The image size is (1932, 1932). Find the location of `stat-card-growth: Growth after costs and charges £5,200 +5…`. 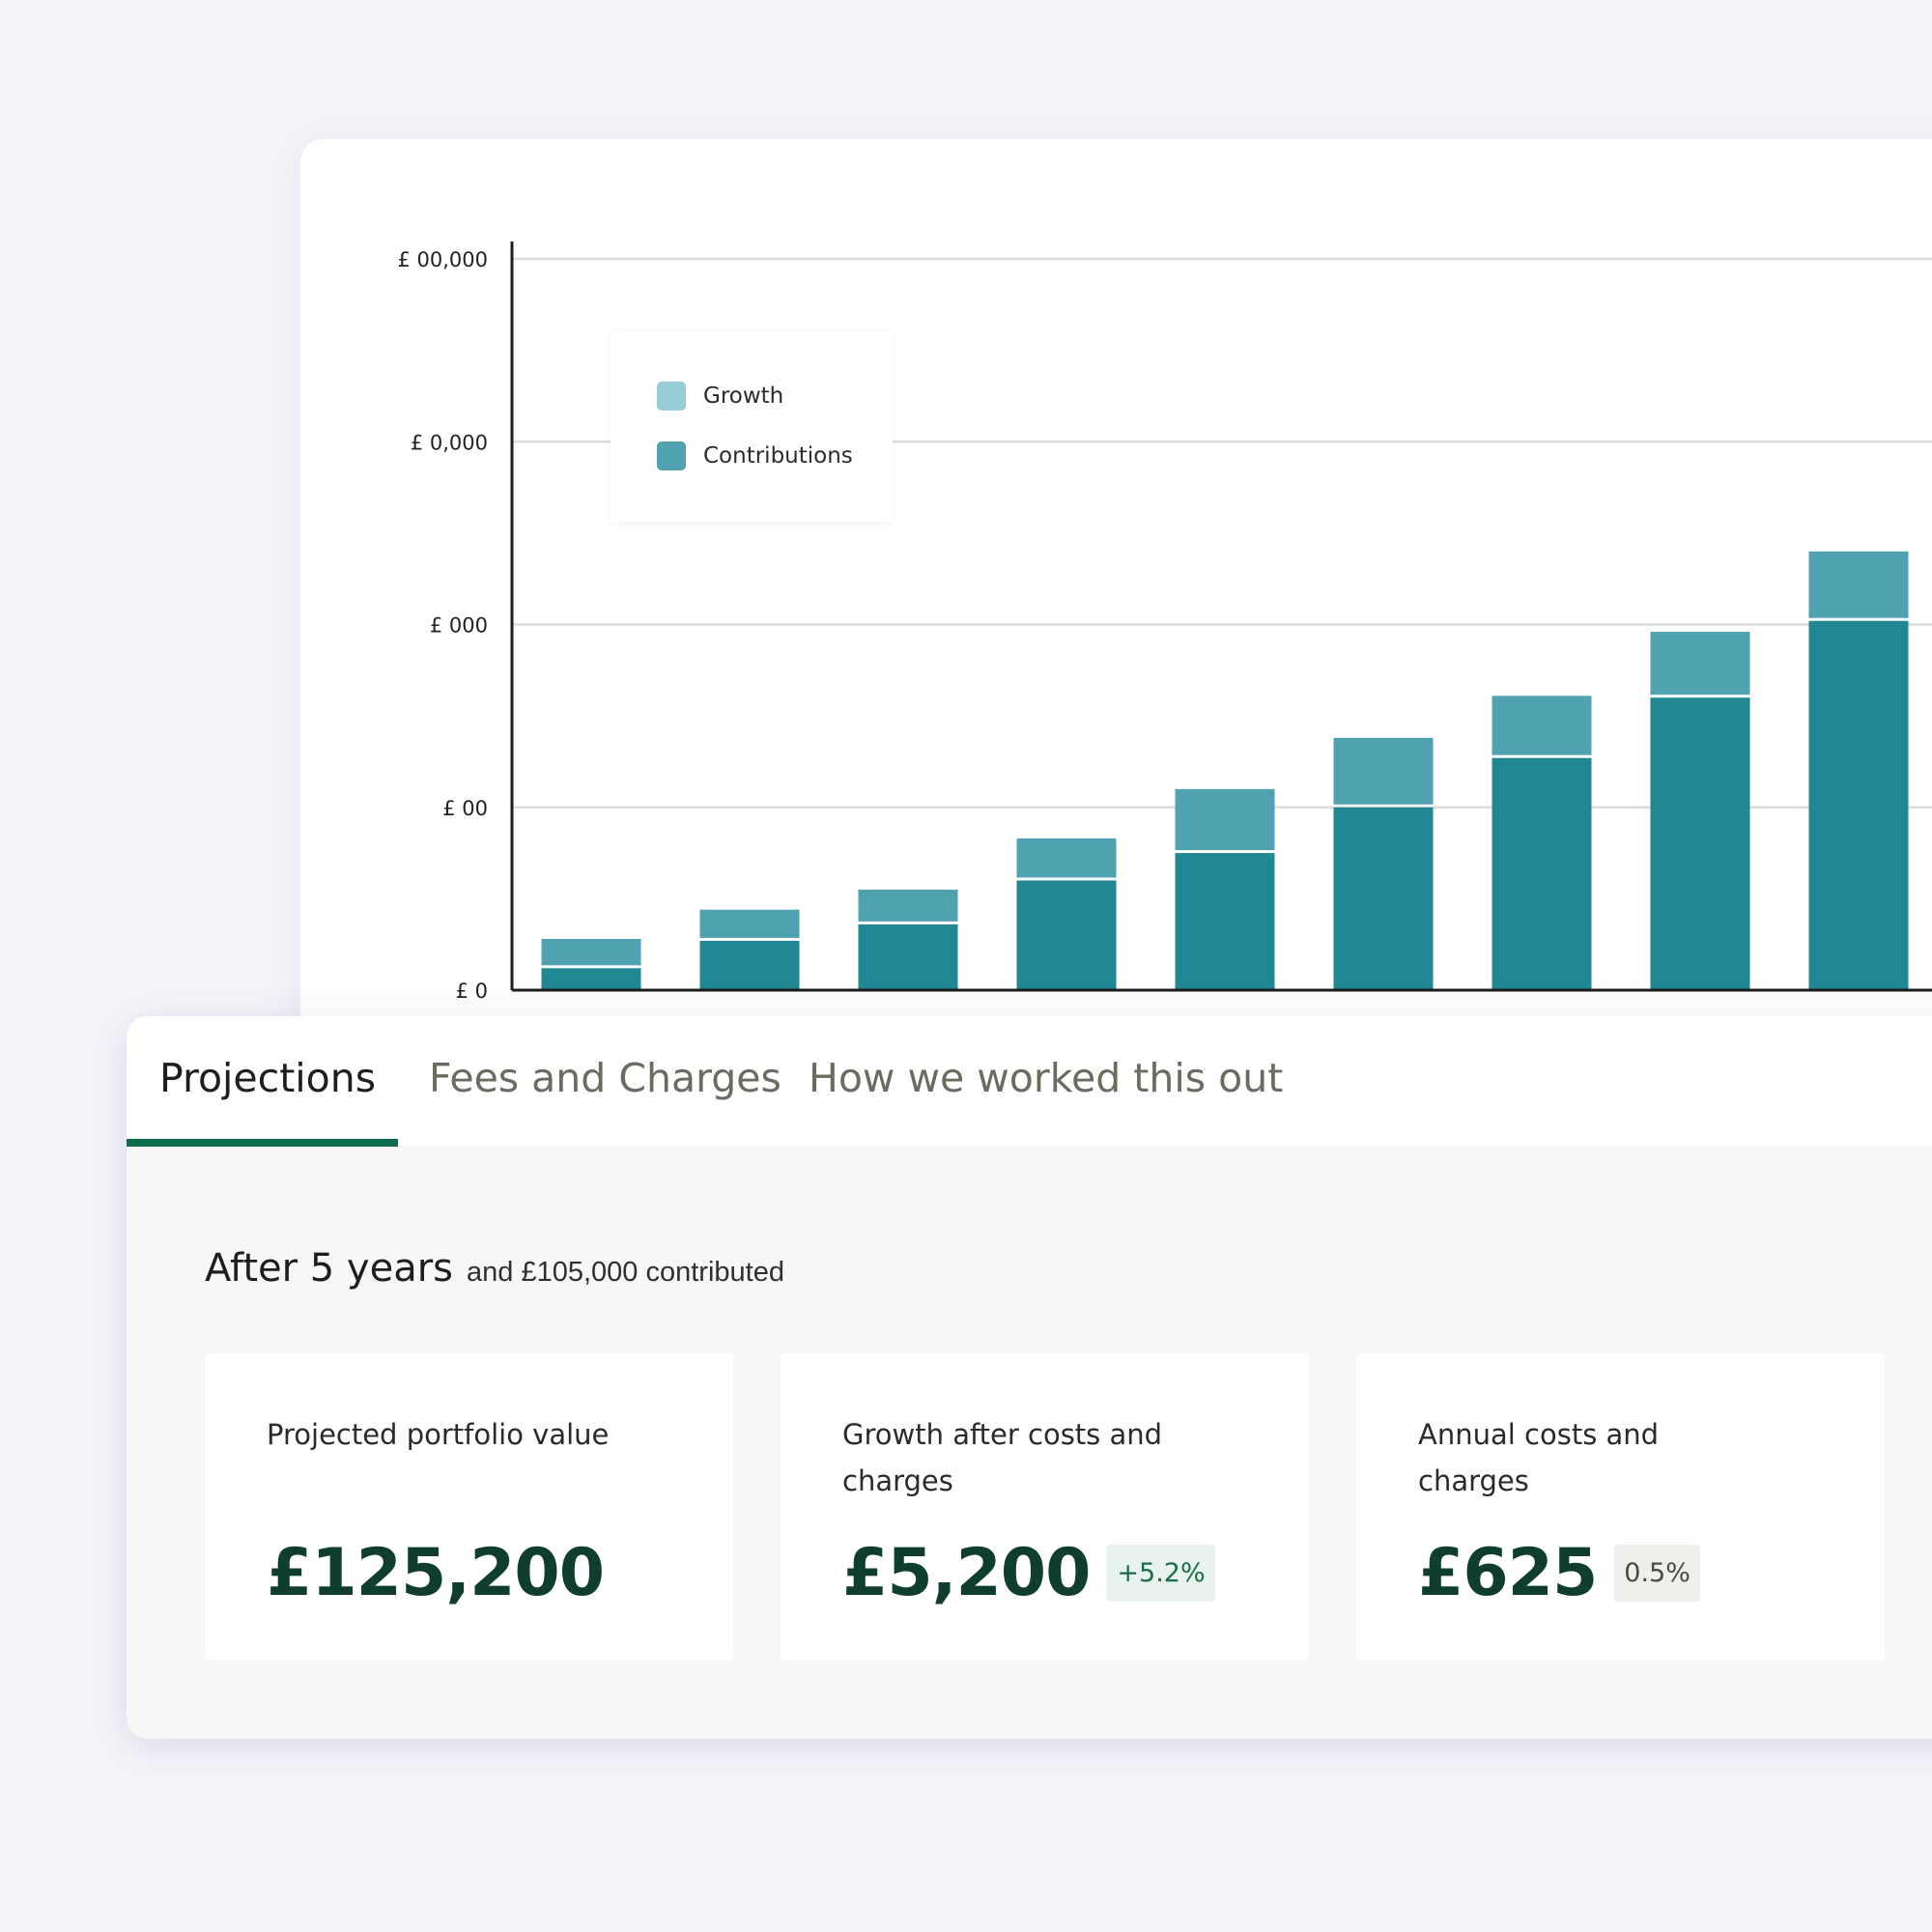

stat-card-growth: Growth after costs and charges £5,200 +5… is located at coordinates (1045, 1507).